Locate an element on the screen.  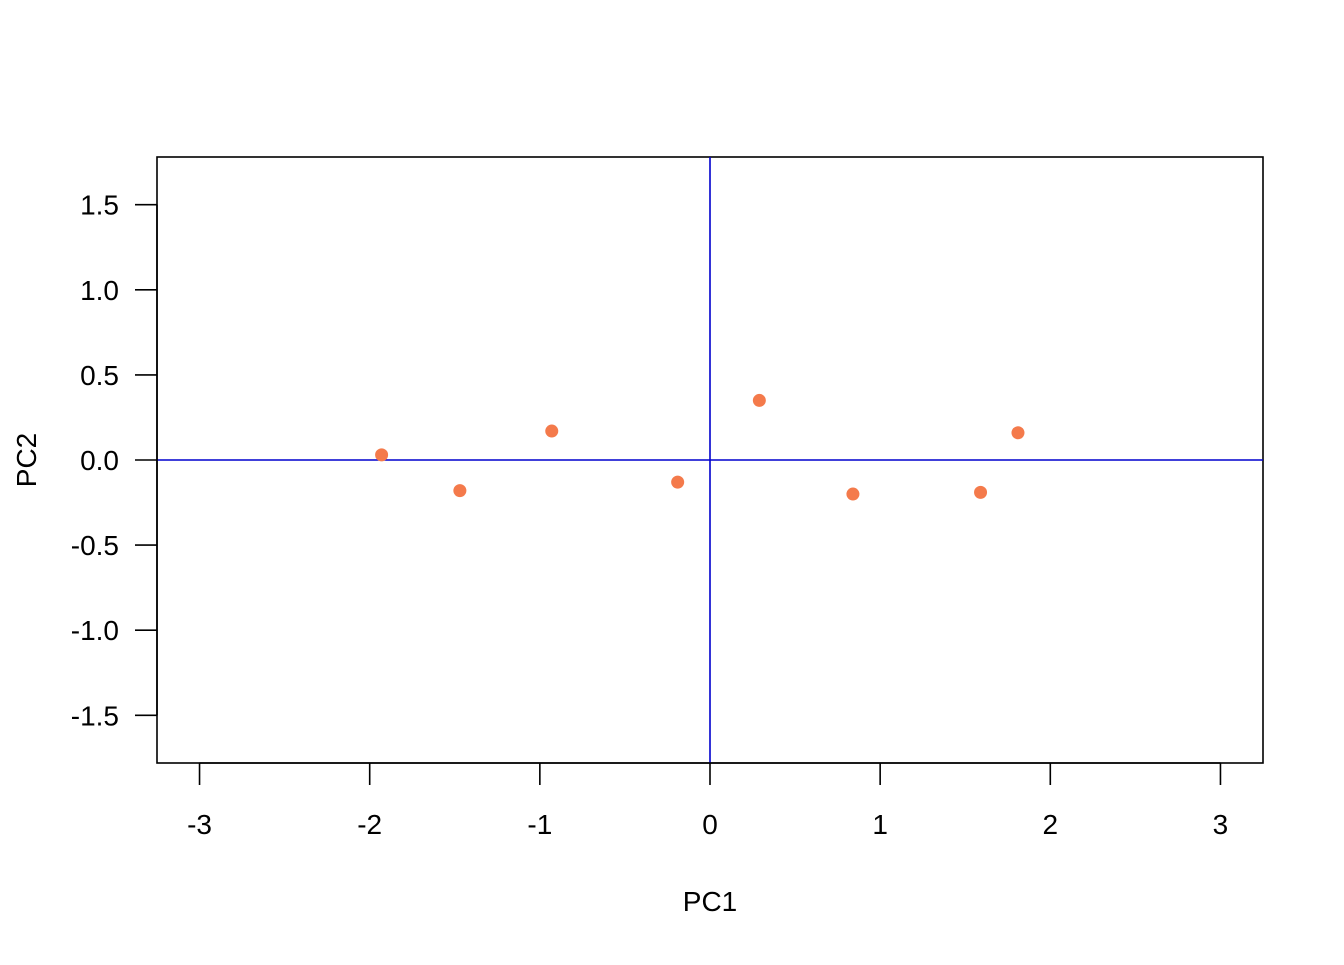
y-tick-label: 1.0 is located at coordinates (99, 290).